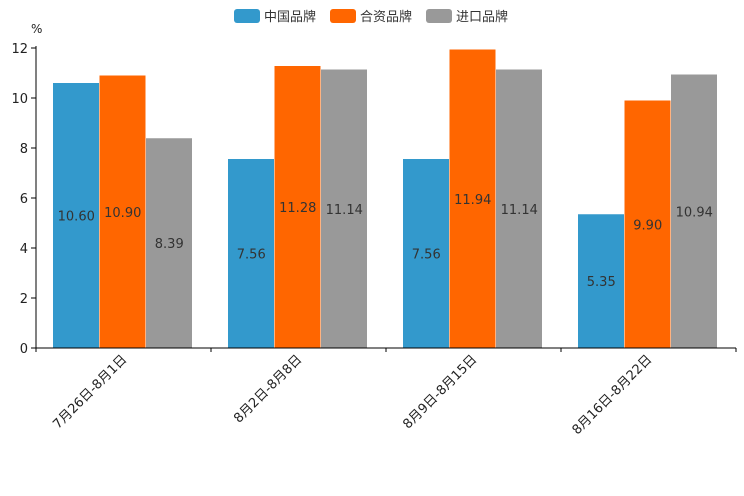  I want to click on data-label-2-1: 11.94, so click(472, 200).